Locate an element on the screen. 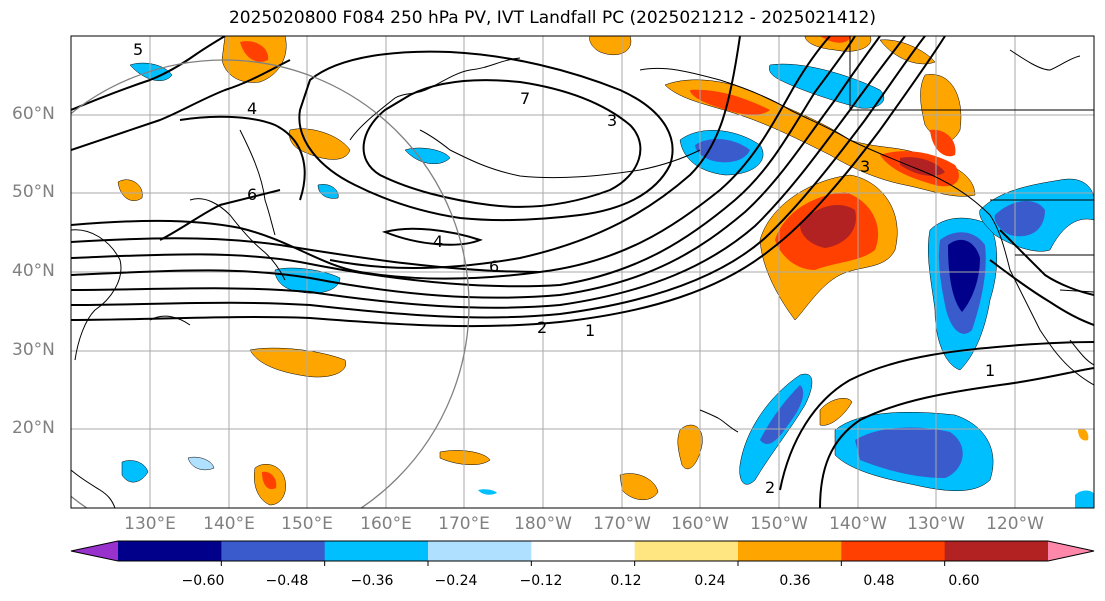 The height and width of the screenshot is (601, 1105). colorbar-outline is located at coordinates (582, 551).